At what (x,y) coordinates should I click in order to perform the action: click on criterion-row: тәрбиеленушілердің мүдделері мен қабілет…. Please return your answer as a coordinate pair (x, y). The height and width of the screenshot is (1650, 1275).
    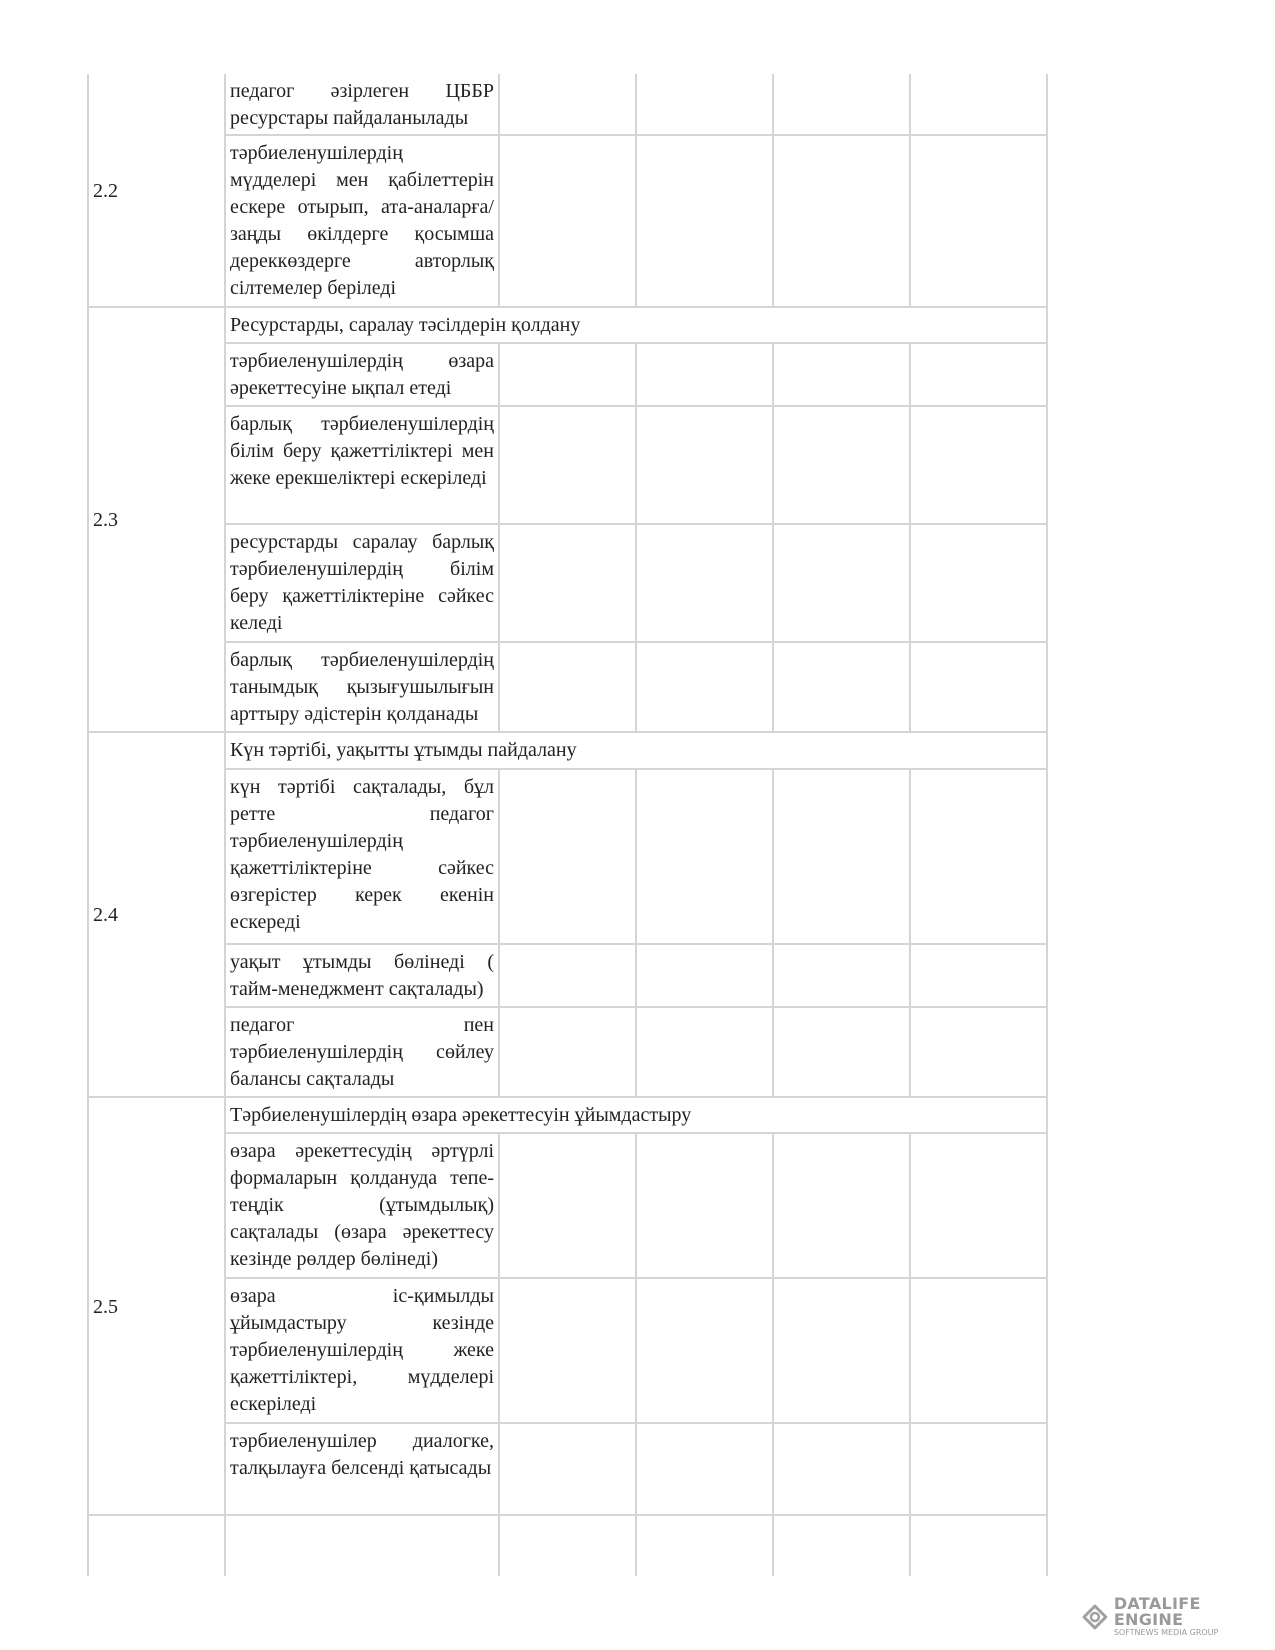
    Looking at the image, I should click on (568, 221).